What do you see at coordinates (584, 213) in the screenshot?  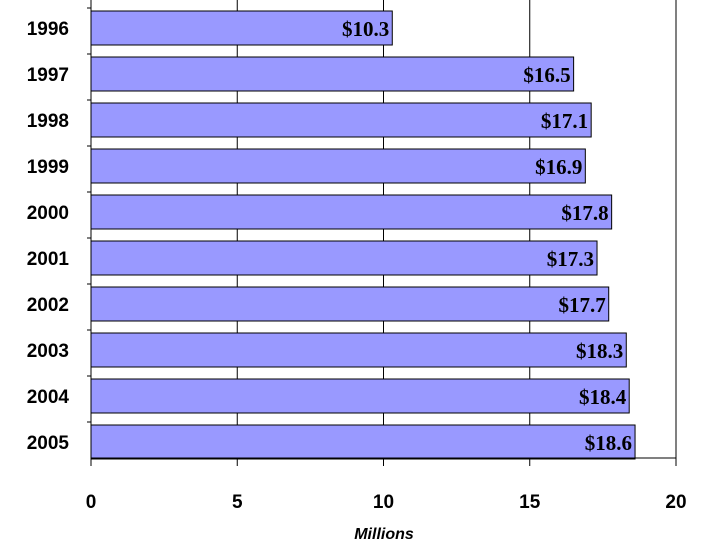 I see `data-label-2000: $17.8` at bounding box center [584, 213].